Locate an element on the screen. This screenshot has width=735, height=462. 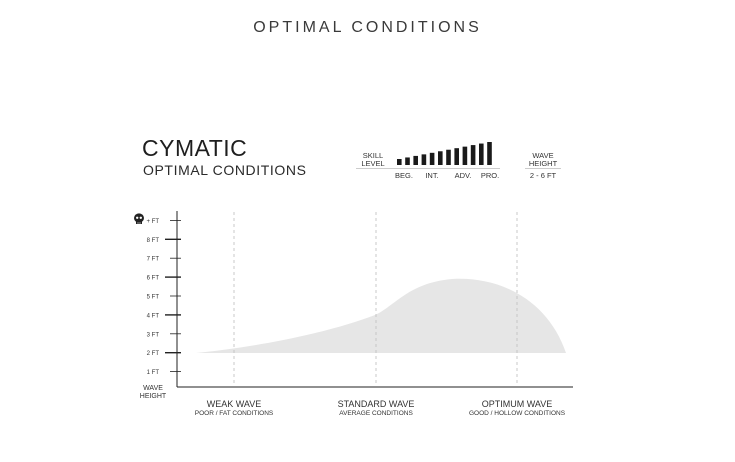
skill-label-line2: LEVEL is located at coordinates (372, 163).